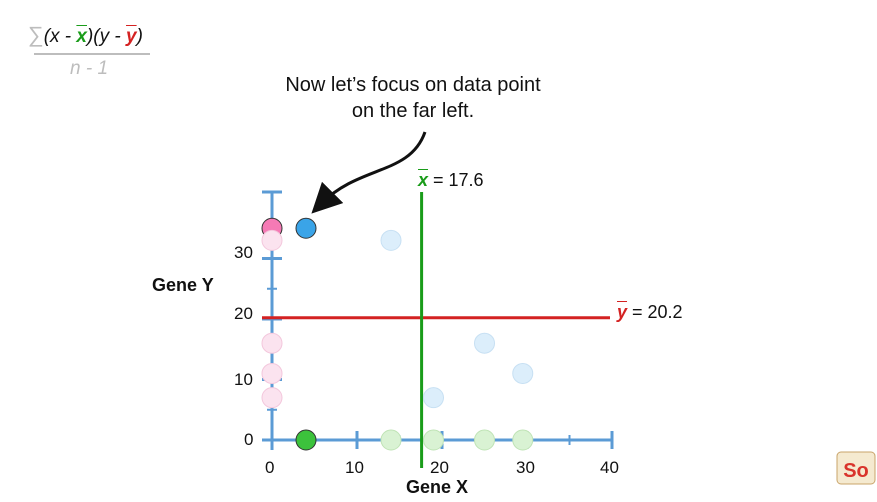  What do you see at coordinates (89, 68) in the screenshot?
I see `formula-denominator: n - 1` at bounding box center [89, 68].